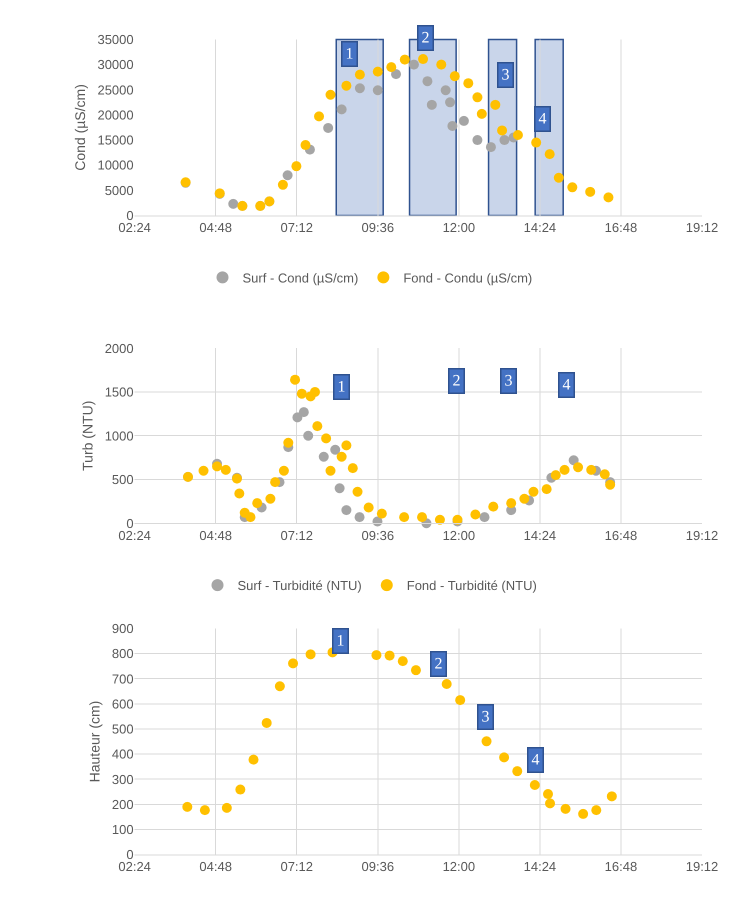  What do you see at coordinates (119, 436) in the screenshot?
I see `y-tick-label: 1000` at bounding box center [119, 436].